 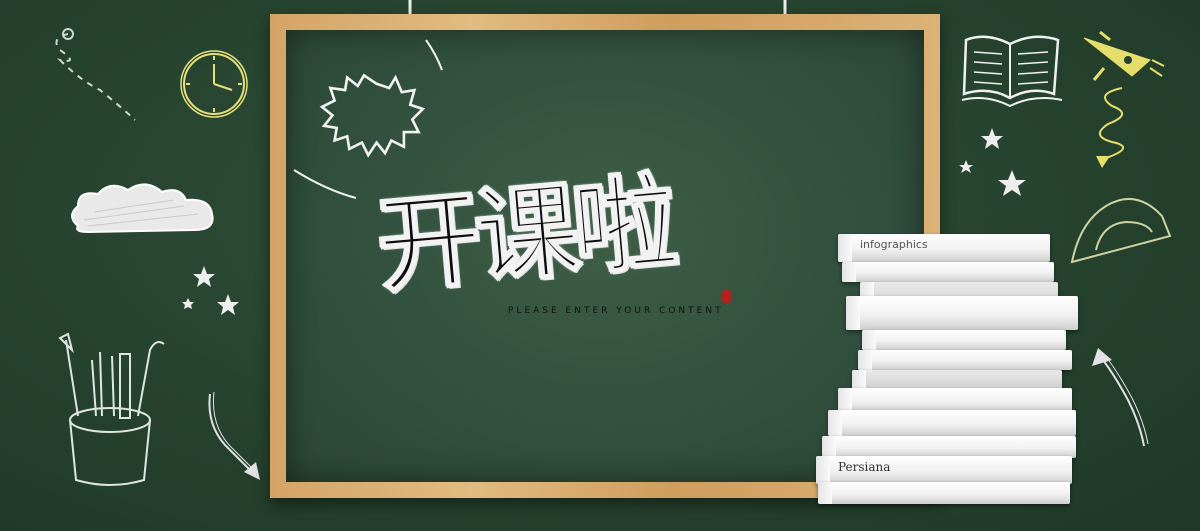 I want to click on book: infographics, so click(x=944, y=248).